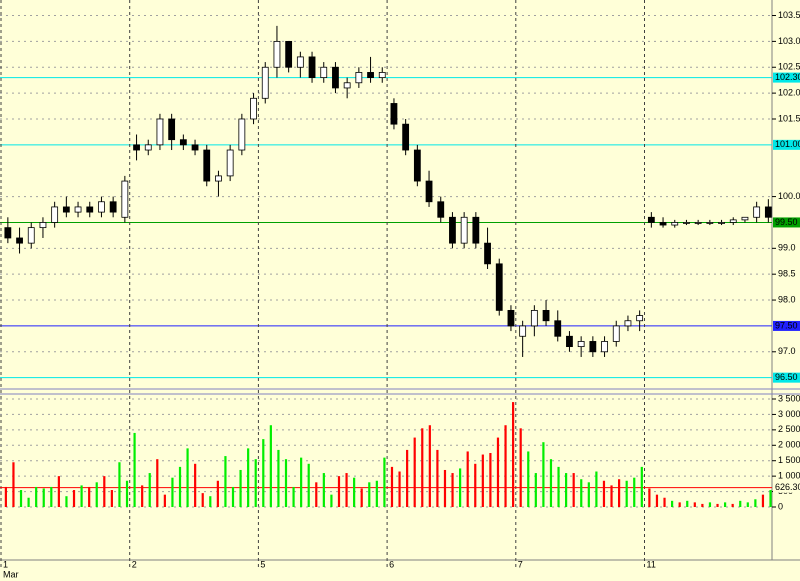 The width and height of the screenshot is (800, 581). What do you see at coordinates (789, 15) in the screenshot?
I see `y-tick-label: 103.5` at bounding box center [789, 15].